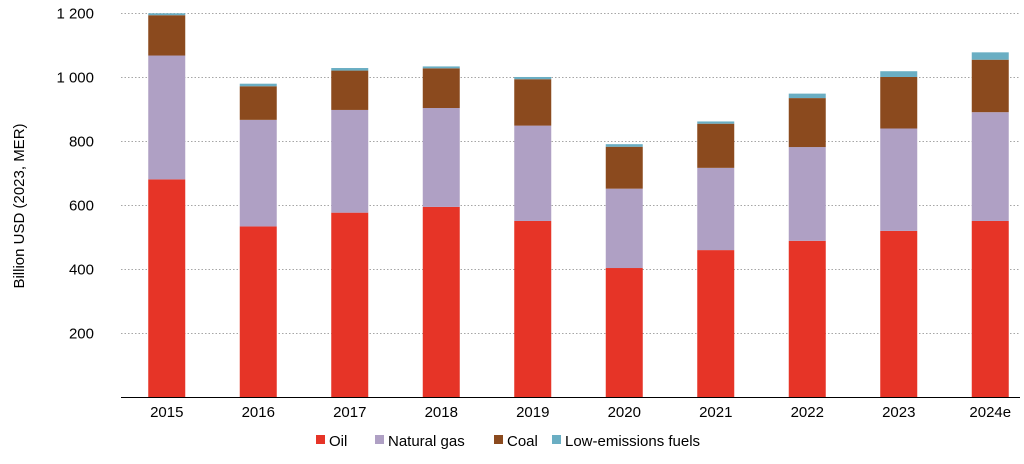  What do you see at coordinates (350, 69) in the screenshot?
I see `bar-segment-low-emissions-fuels-2017` at bounding box center [350, 69].